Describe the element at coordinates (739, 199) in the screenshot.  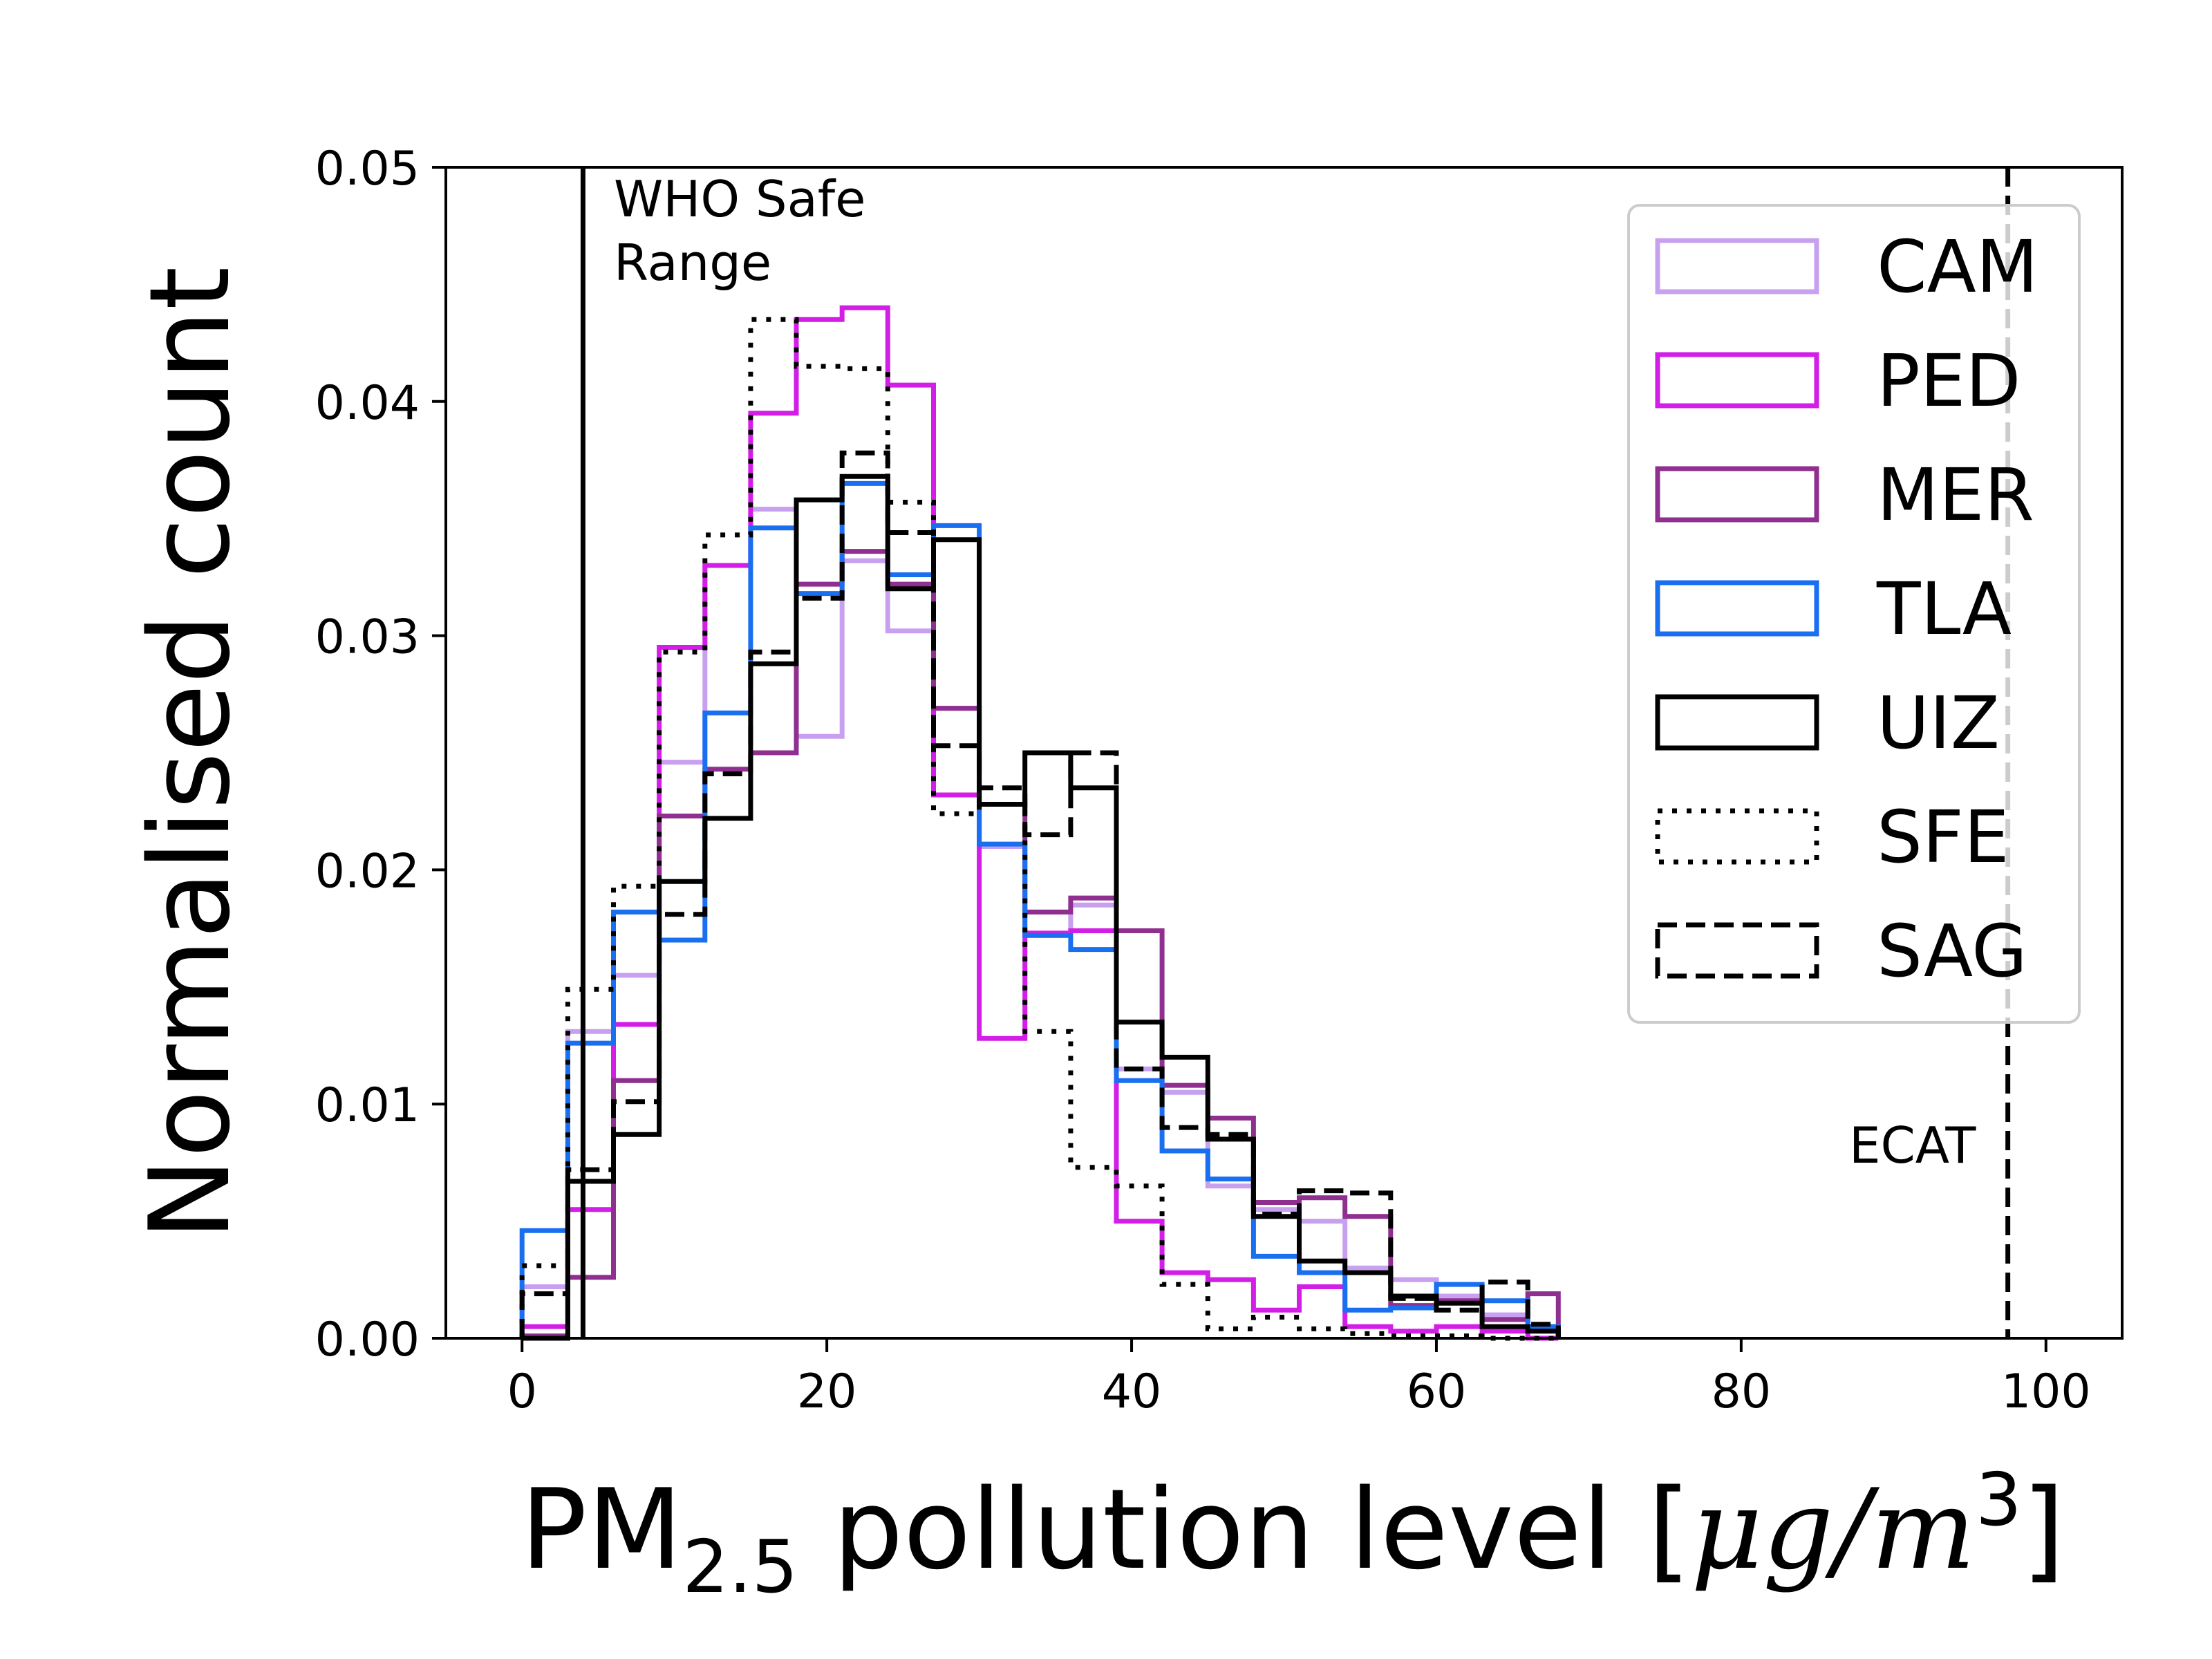
I see `who-annotation-line1: WHO Safe` at that location.